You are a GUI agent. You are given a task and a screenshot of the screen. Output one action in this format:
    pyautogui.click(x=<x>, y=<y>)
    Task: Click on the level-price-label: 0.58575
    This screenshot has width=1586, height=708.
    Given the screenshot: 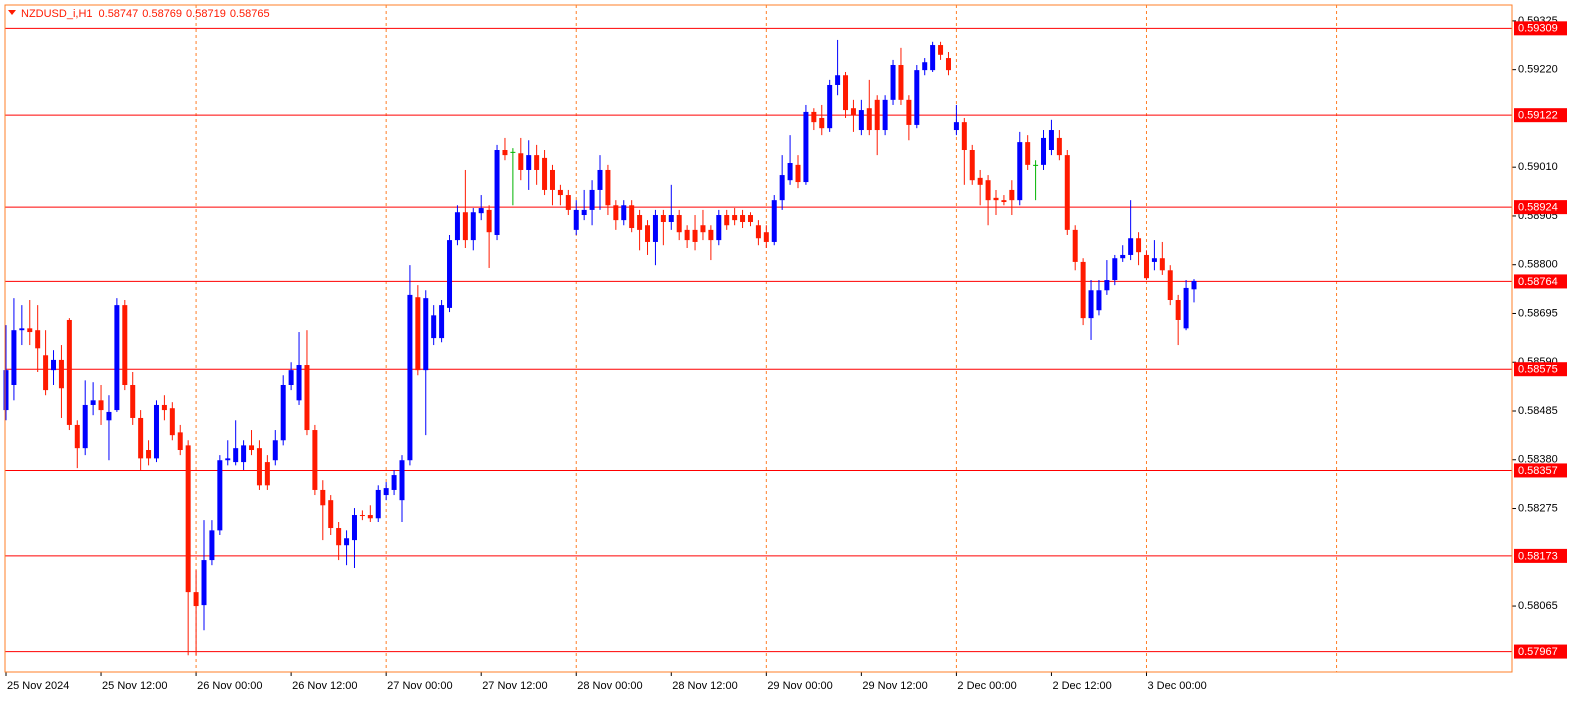 What is the action you would take?
    pyautogui.click(x=1538, y=370)
    